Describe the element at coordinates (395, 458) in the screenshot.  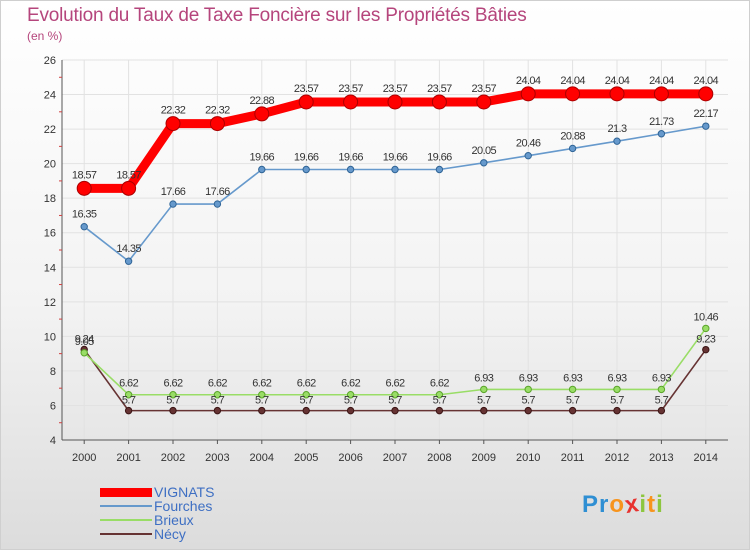
I see `x-tick-label: 2007` at that location.